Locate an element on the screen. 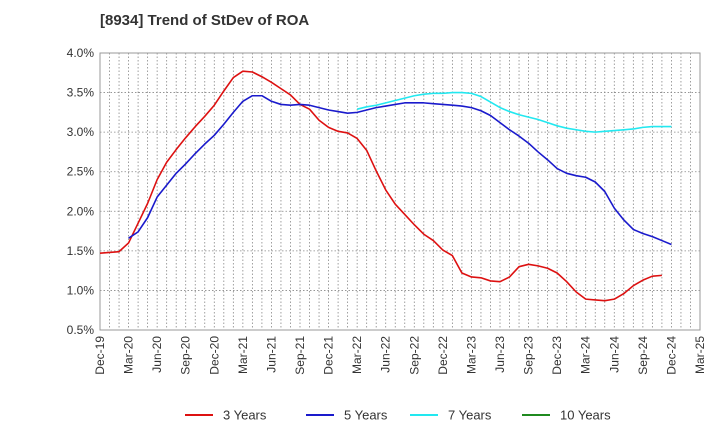 The image size is (720, 440). y-axis-ticks: 4.0% 3.5% 3.0% 2.5% 2.0% 1.5% 1.0% 0.5% is located at coordinates (81, 191).